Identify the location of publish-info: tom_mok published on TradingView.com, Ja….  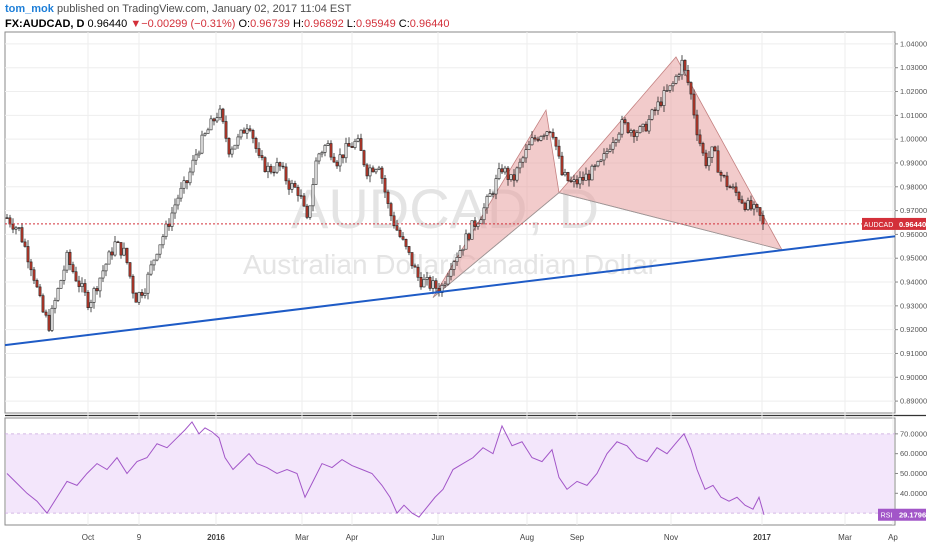
(465, 9).